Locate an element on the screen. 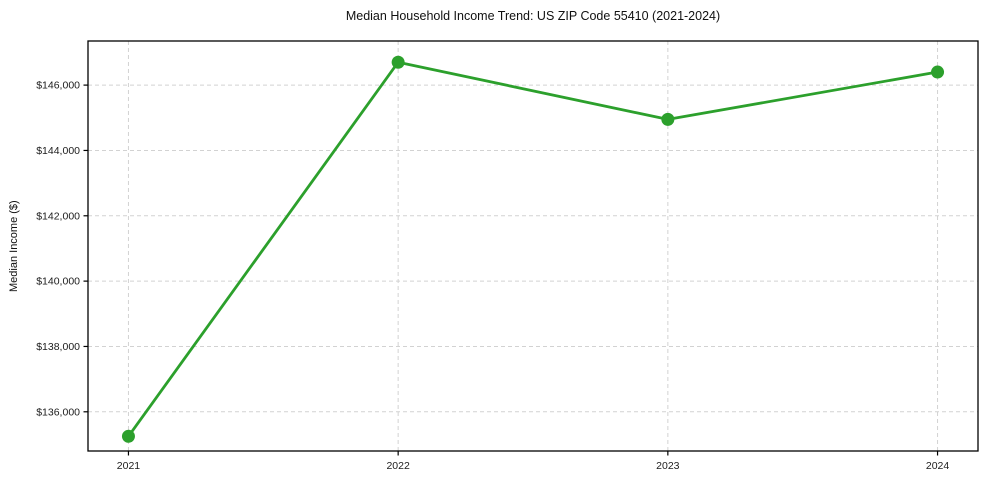 Image resolution: width=989 pixels, height=490 pixels. x-tick-label: 2022 is located at coordinates (398, 466).